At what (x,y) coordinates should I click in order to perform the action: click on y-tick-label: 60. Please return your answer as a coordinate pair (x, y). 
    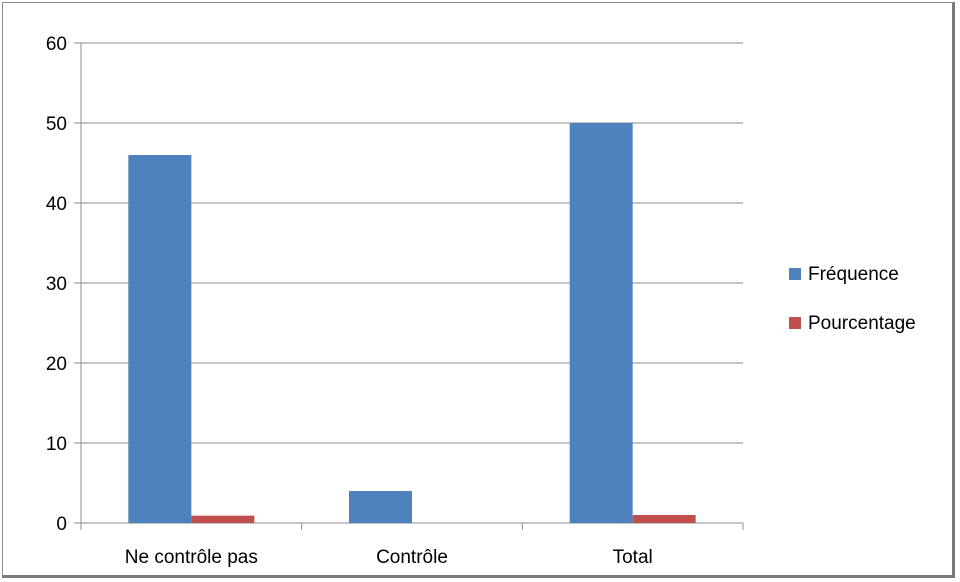
    Looking at the image, I should click on (56, 44).